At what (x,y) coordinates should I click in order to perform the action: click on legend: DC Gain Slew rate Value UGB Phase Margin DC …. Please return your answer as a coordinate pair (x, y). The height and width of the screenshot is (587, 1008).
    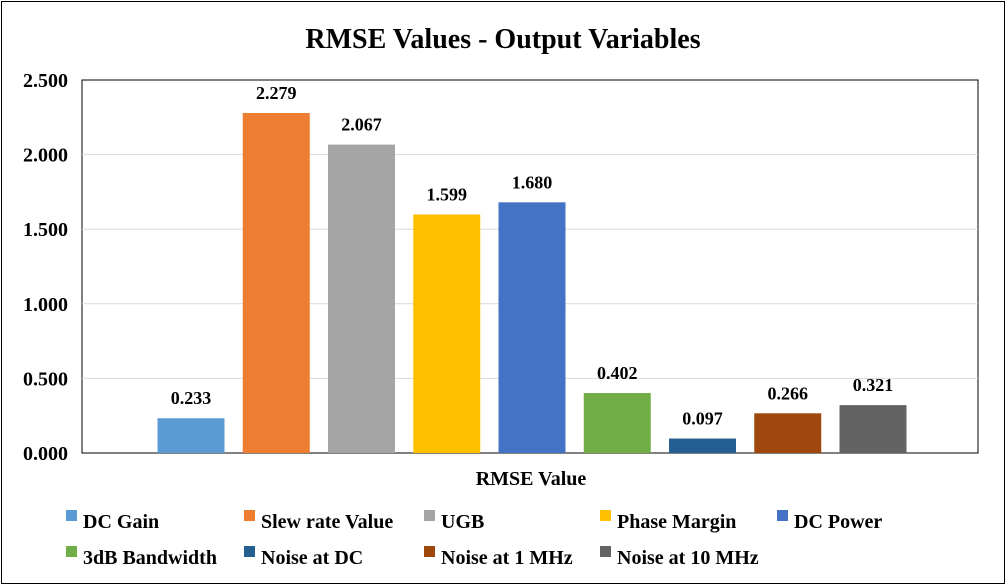
    Looking at the image, I should click on (474, 539).